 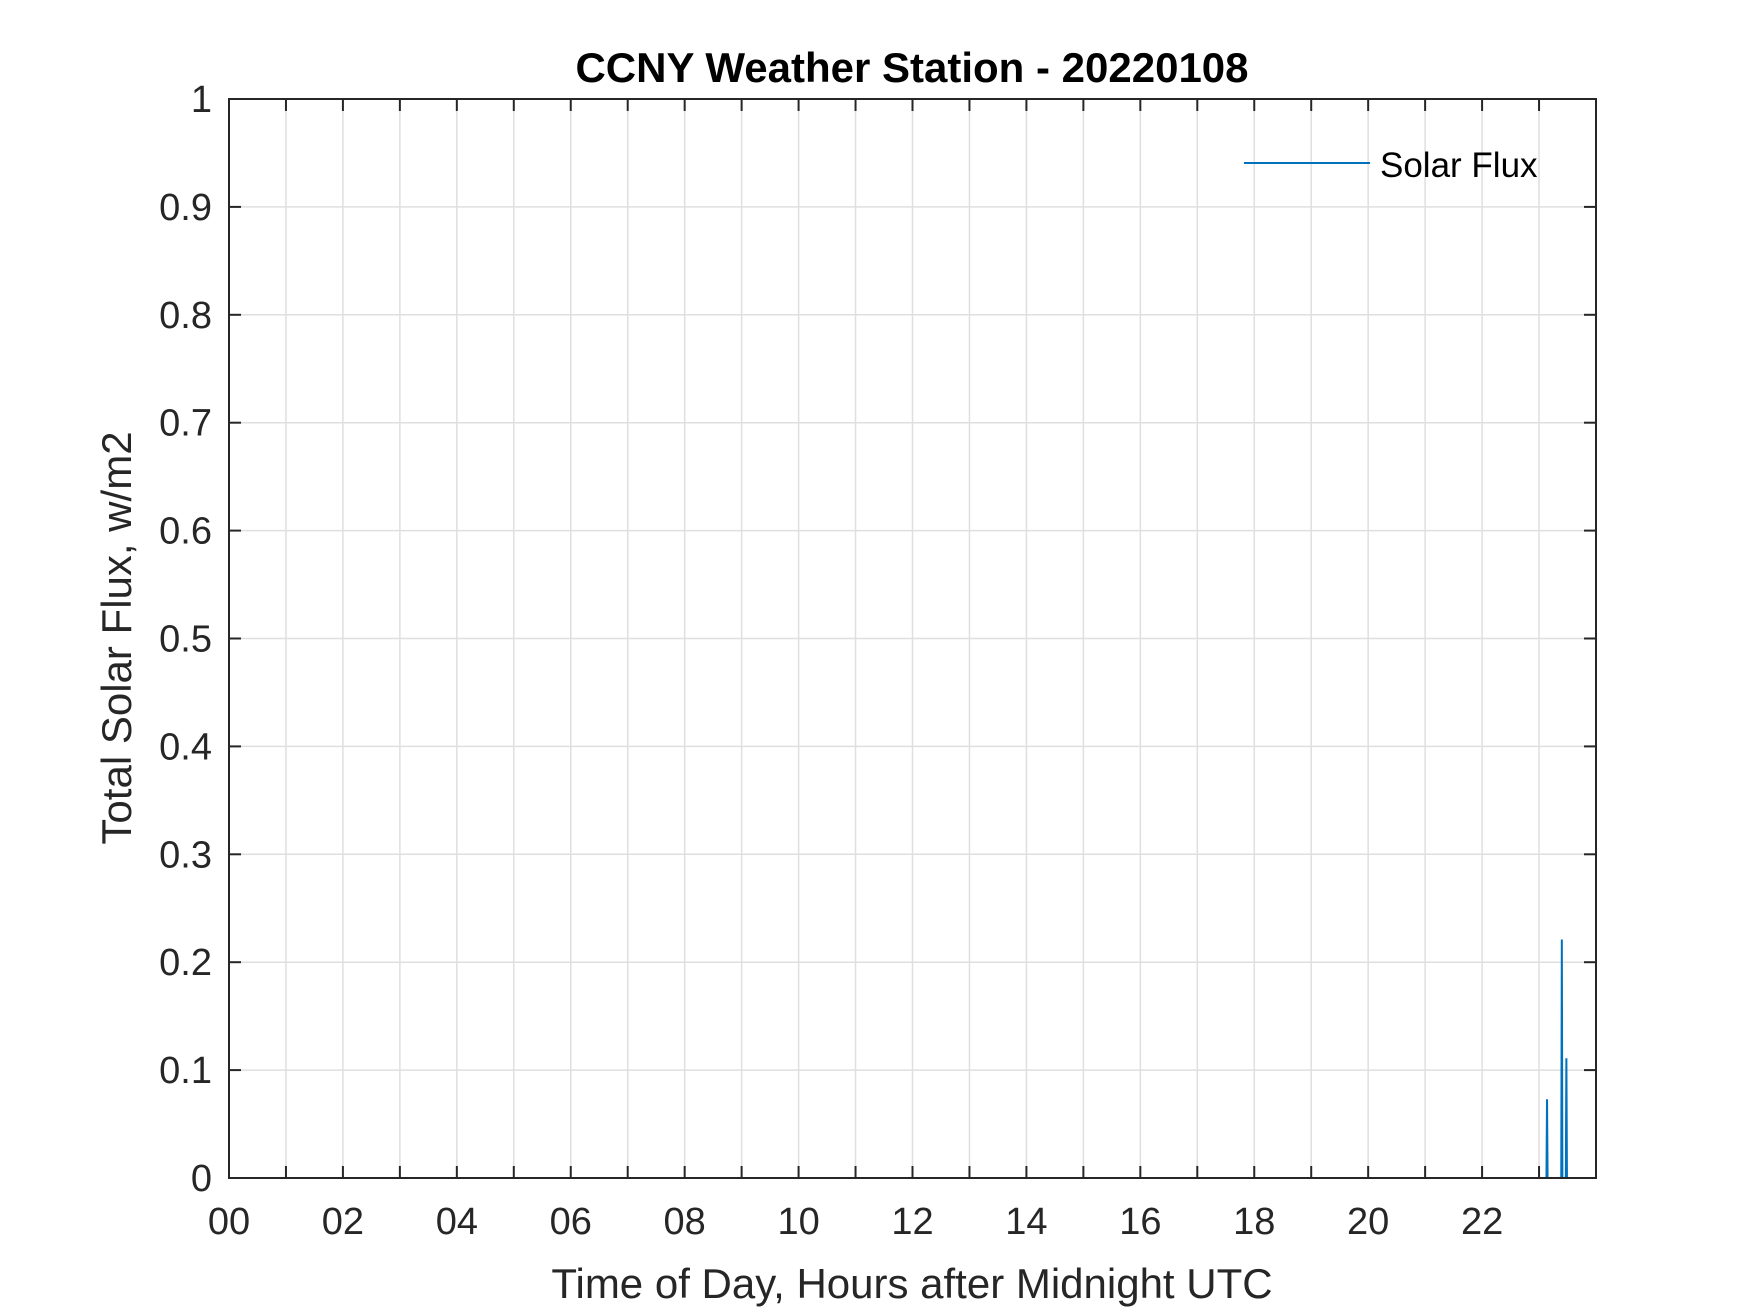 I want to click on y-tick-label: 0.9, so click(x=185, y=208).